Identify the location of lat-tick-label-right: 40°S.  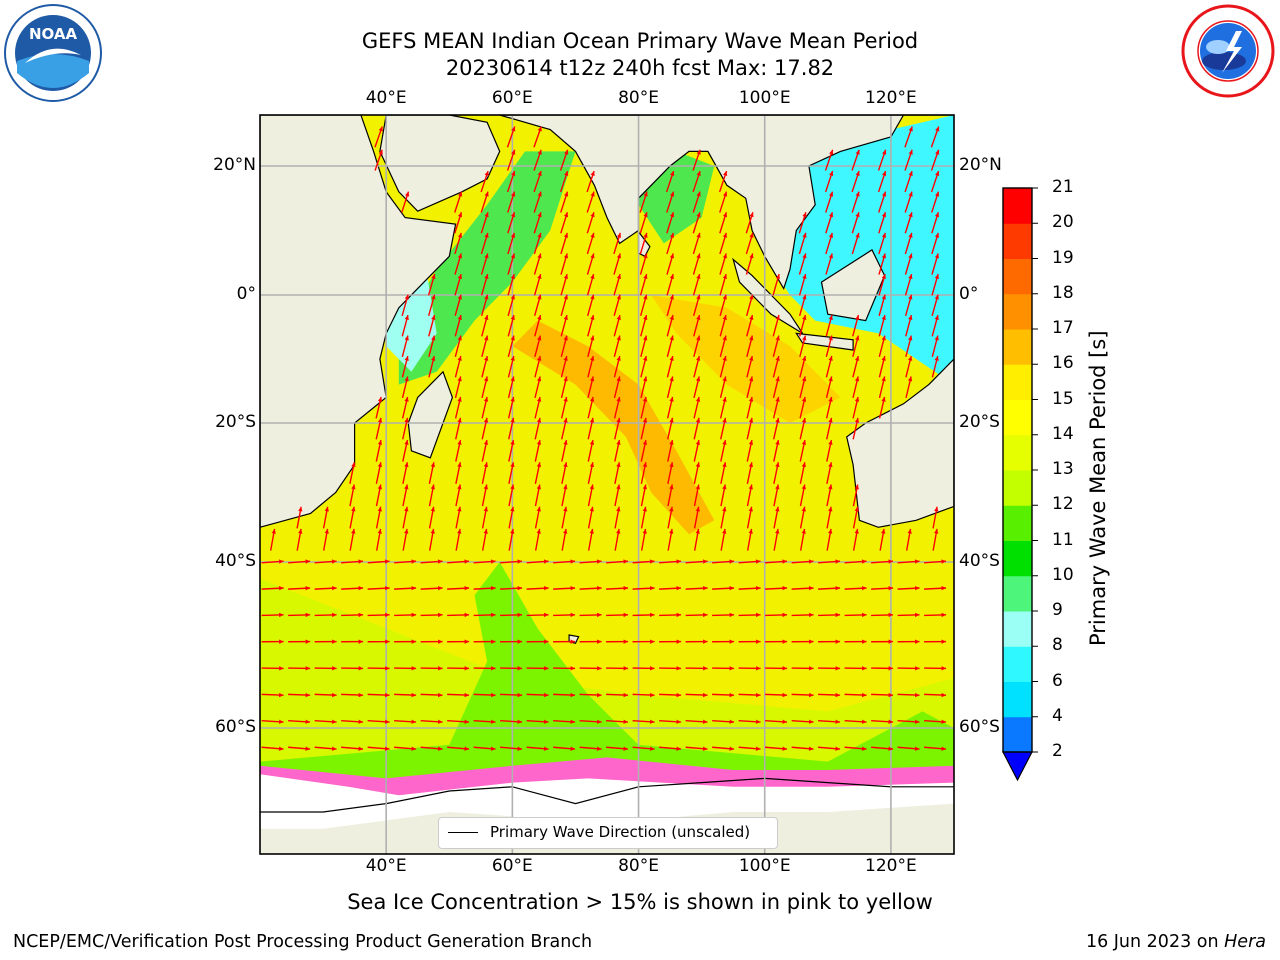
(979, 561).